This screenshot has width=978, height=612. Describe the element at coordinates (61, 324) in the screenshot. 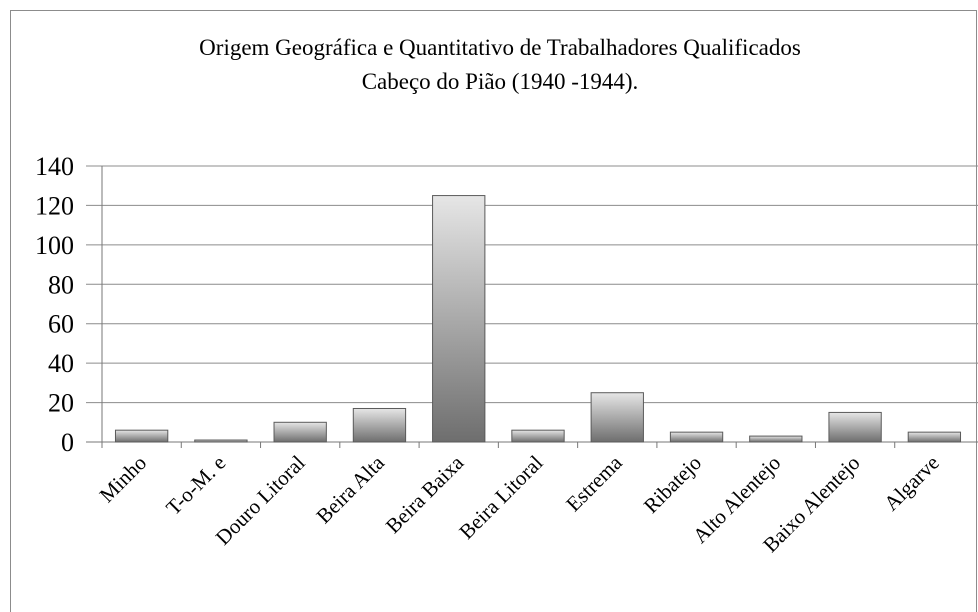

I see `y-tick-label: 60` at that location.